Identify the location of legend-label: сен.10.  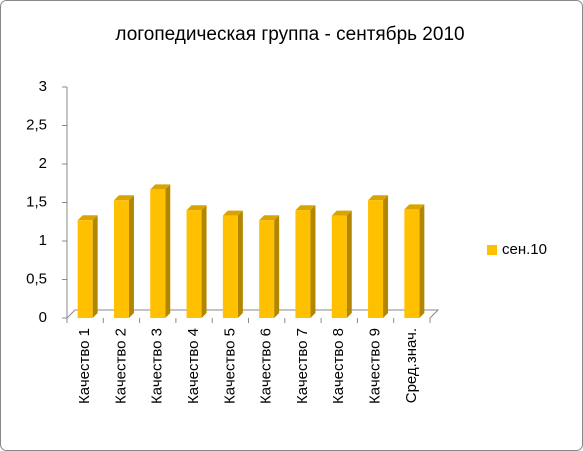
(524, 249).